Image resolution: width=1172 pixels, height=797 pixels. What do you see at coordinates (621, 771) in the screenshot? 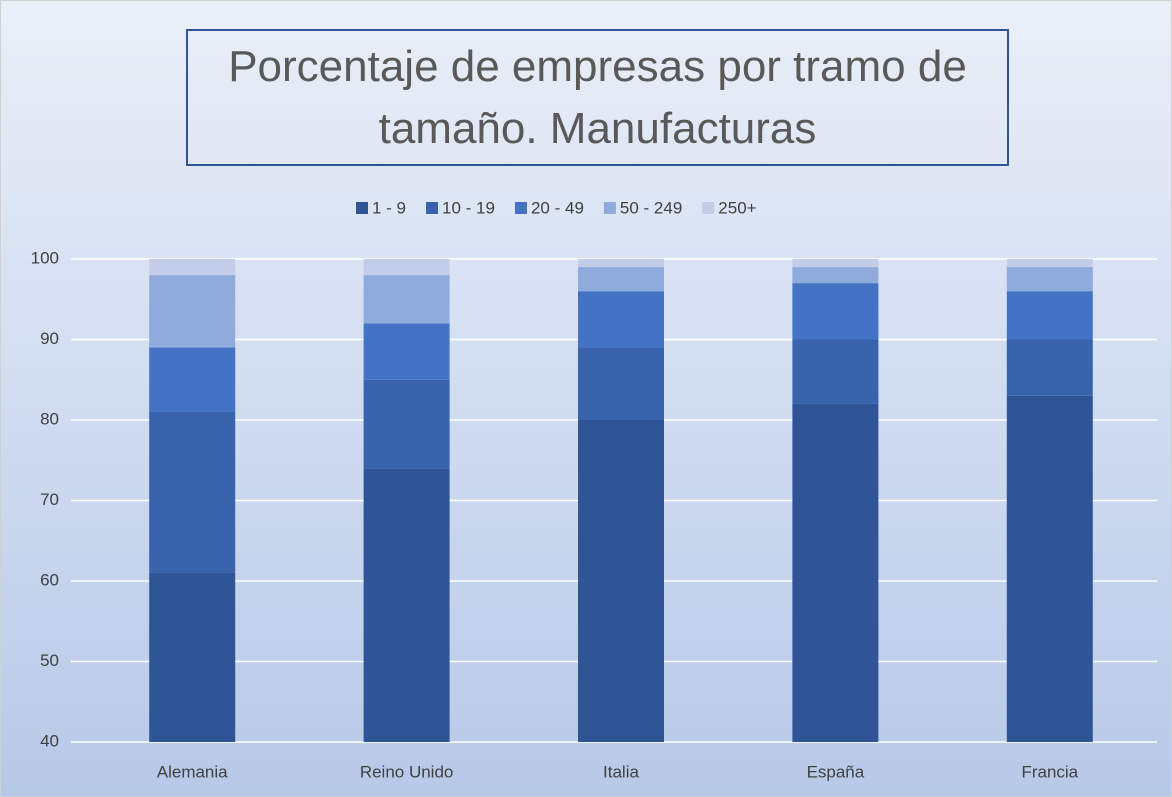
I see `x-tick-label: Italia` at bounding box center [621, 771].